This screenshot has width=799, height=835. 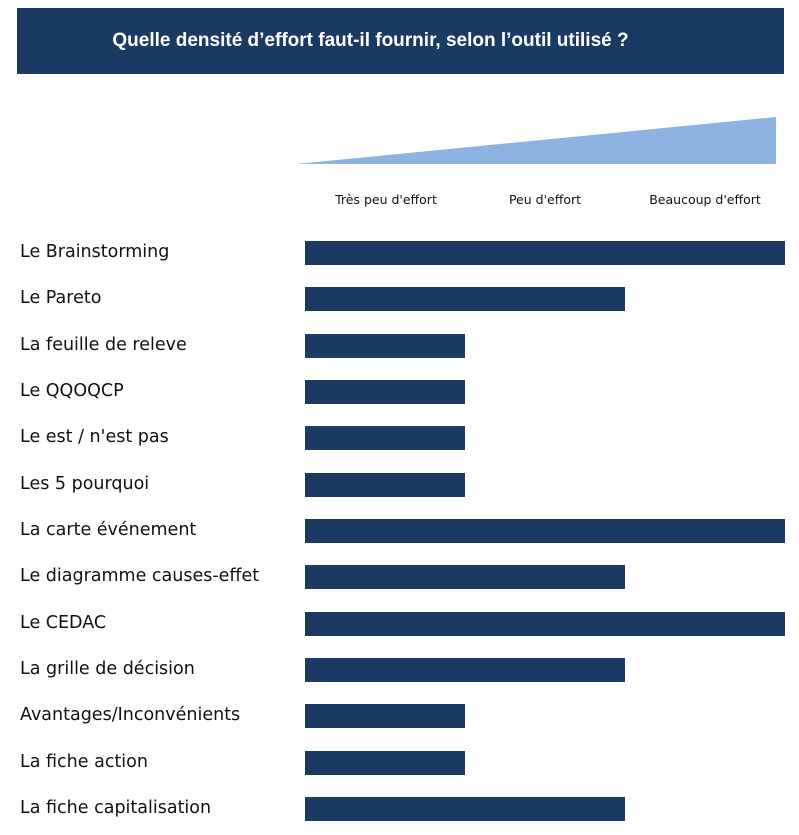 What do you see at coordinates (61, 298) in the screenshot?
I see `category-label: Le Pareto` at bounding box center [61, 298].